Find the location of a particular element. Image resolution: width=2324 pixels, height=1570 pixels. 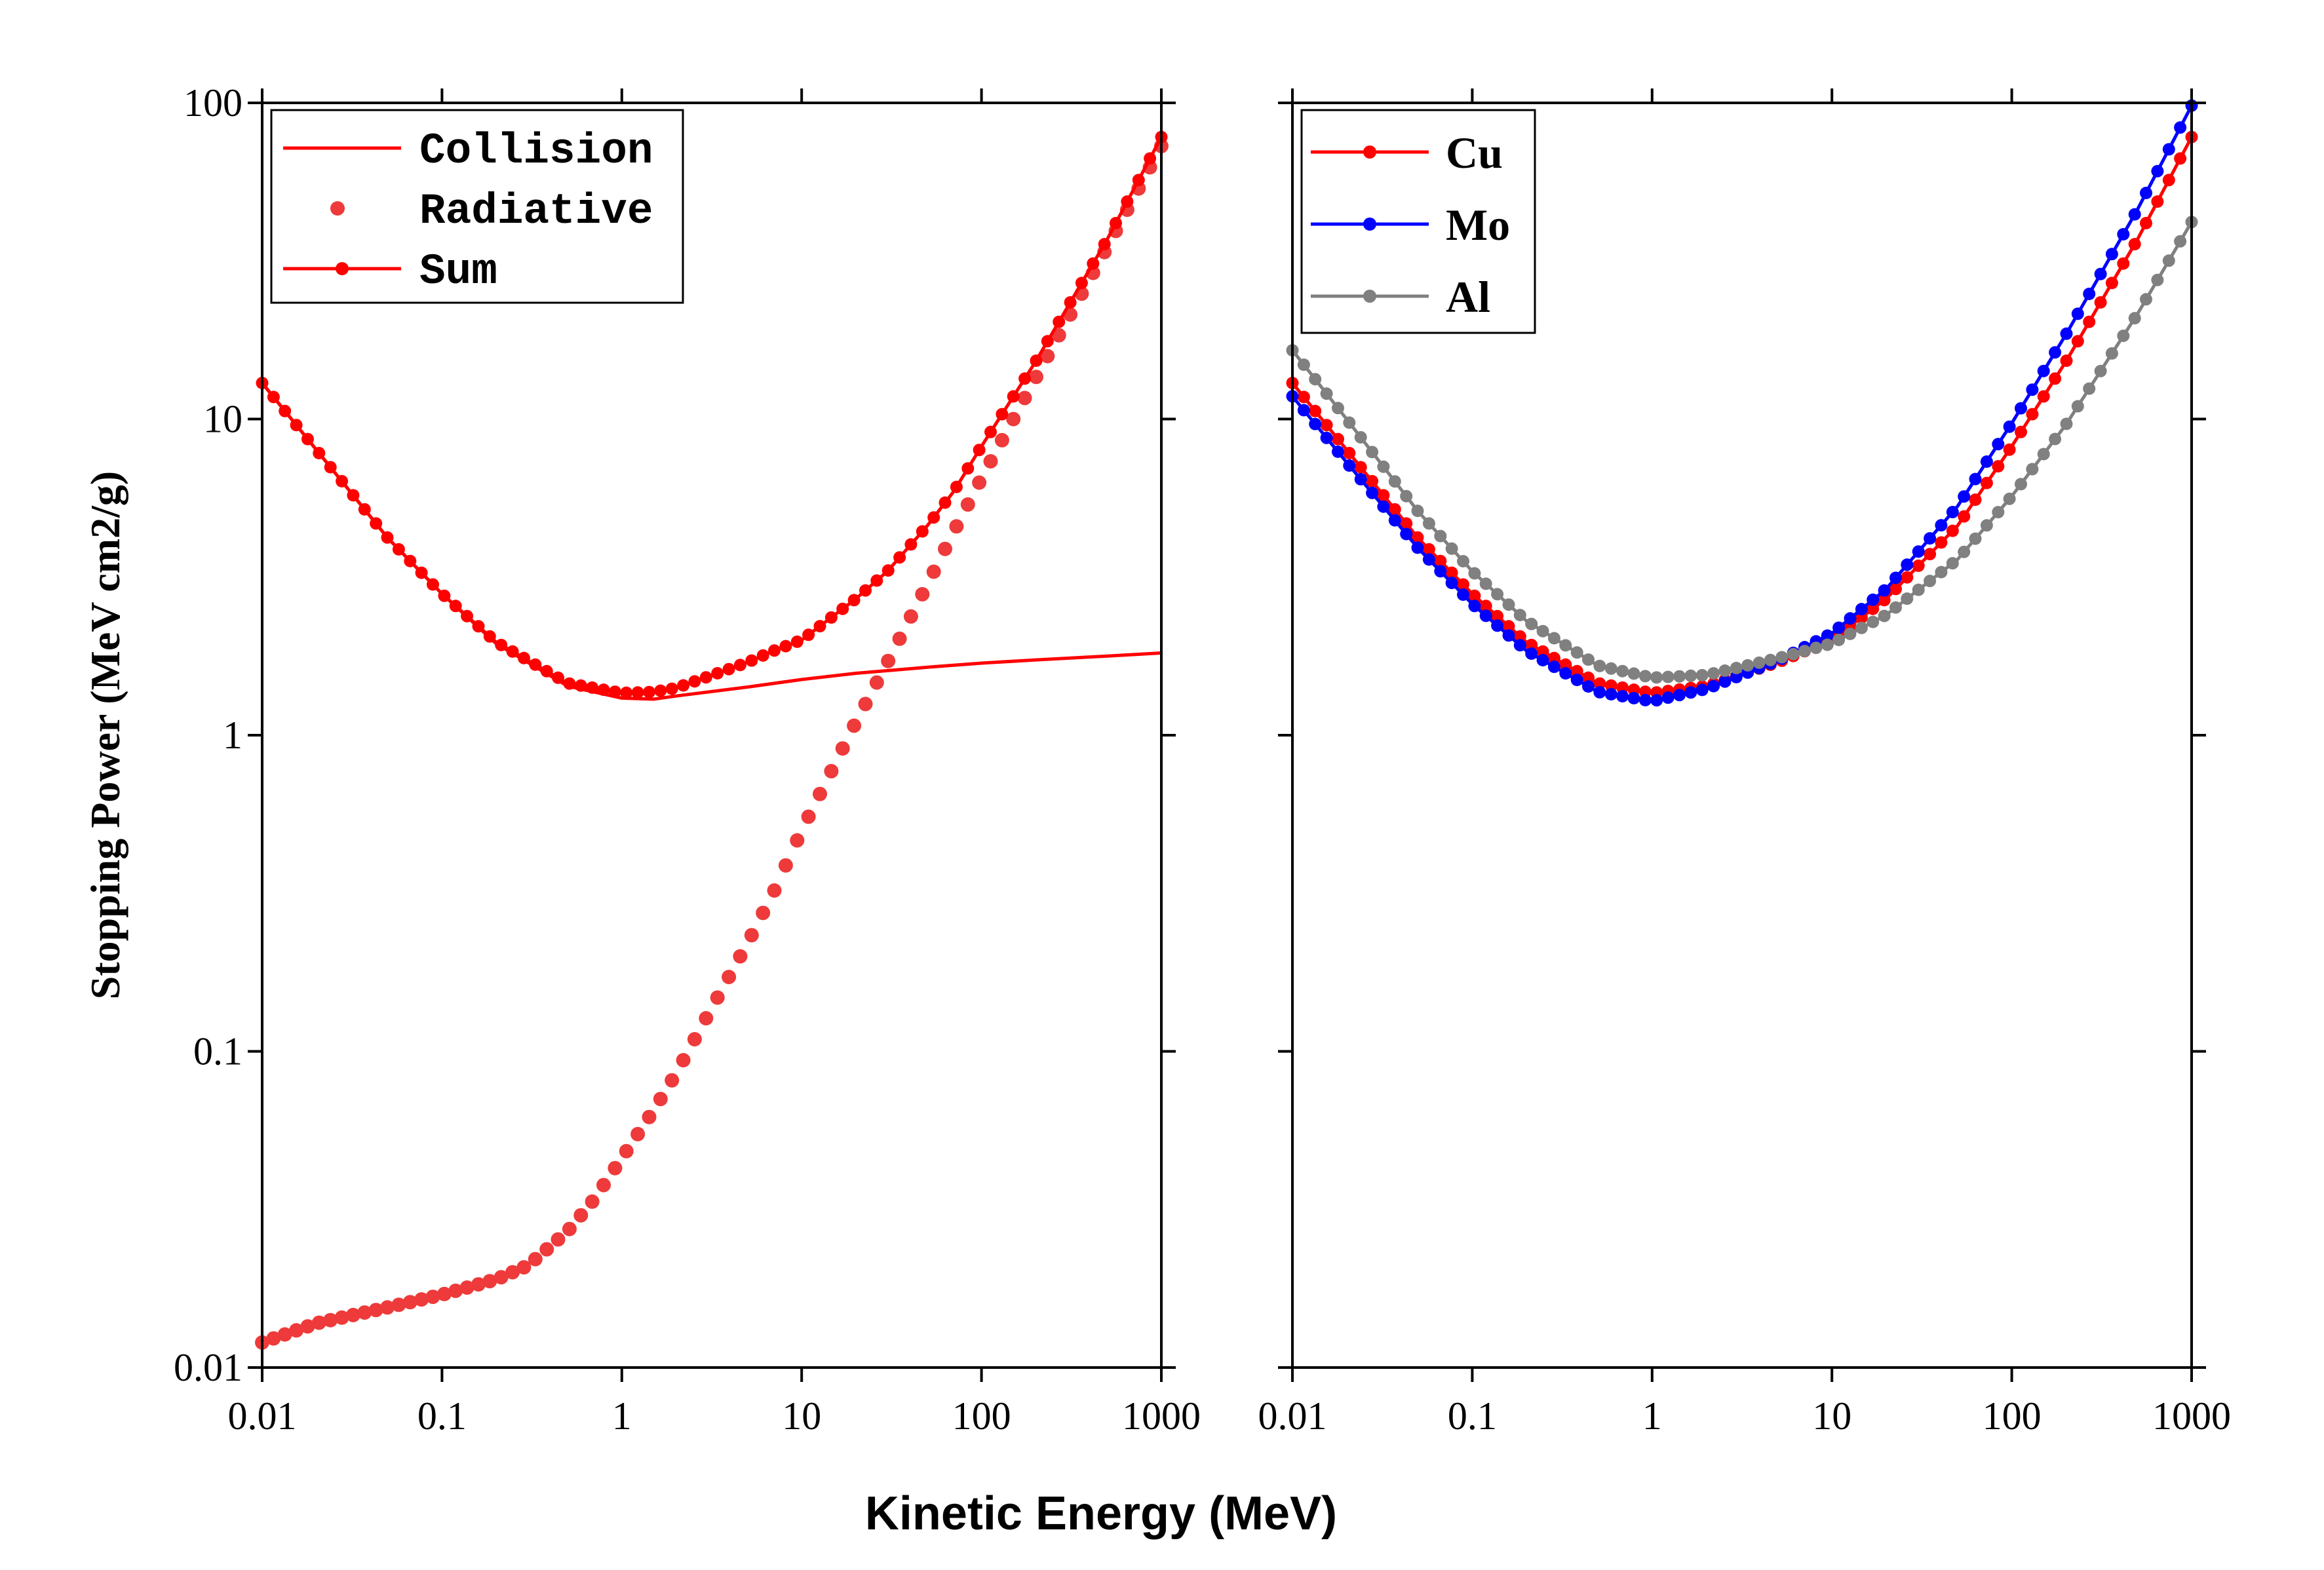

legend-radiative-swatch is located at coordinates (337, 209).